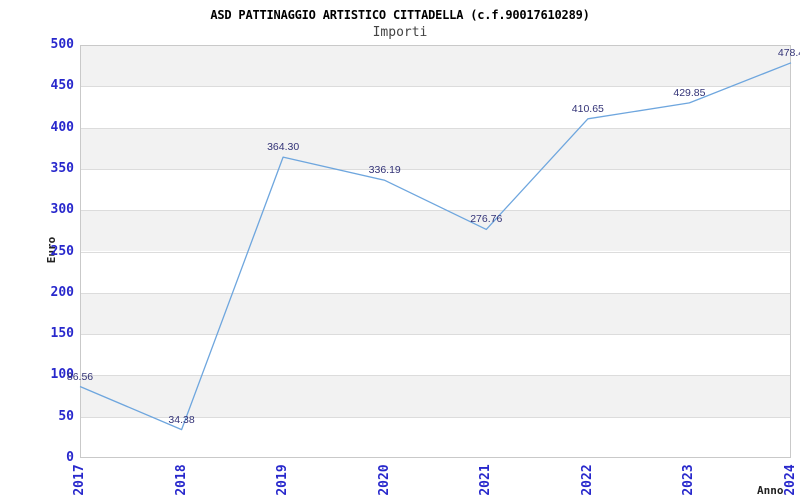  I want to click on y-axis-line, so click(80, 251).